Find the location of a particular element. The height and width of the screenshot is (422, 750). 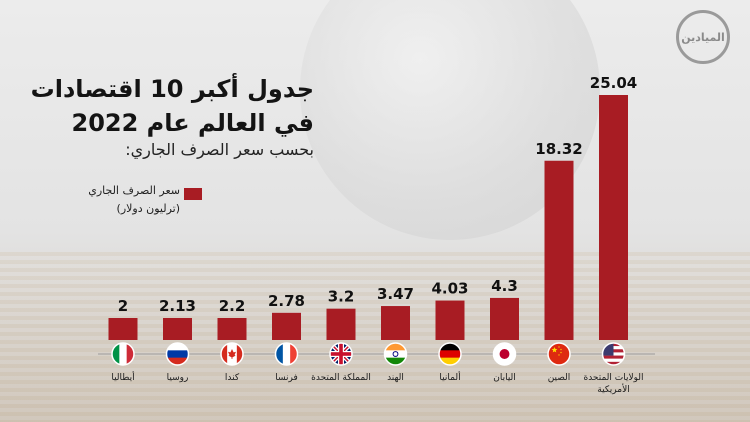

channel-logo: الميادين is located at coordinates (703, 37).